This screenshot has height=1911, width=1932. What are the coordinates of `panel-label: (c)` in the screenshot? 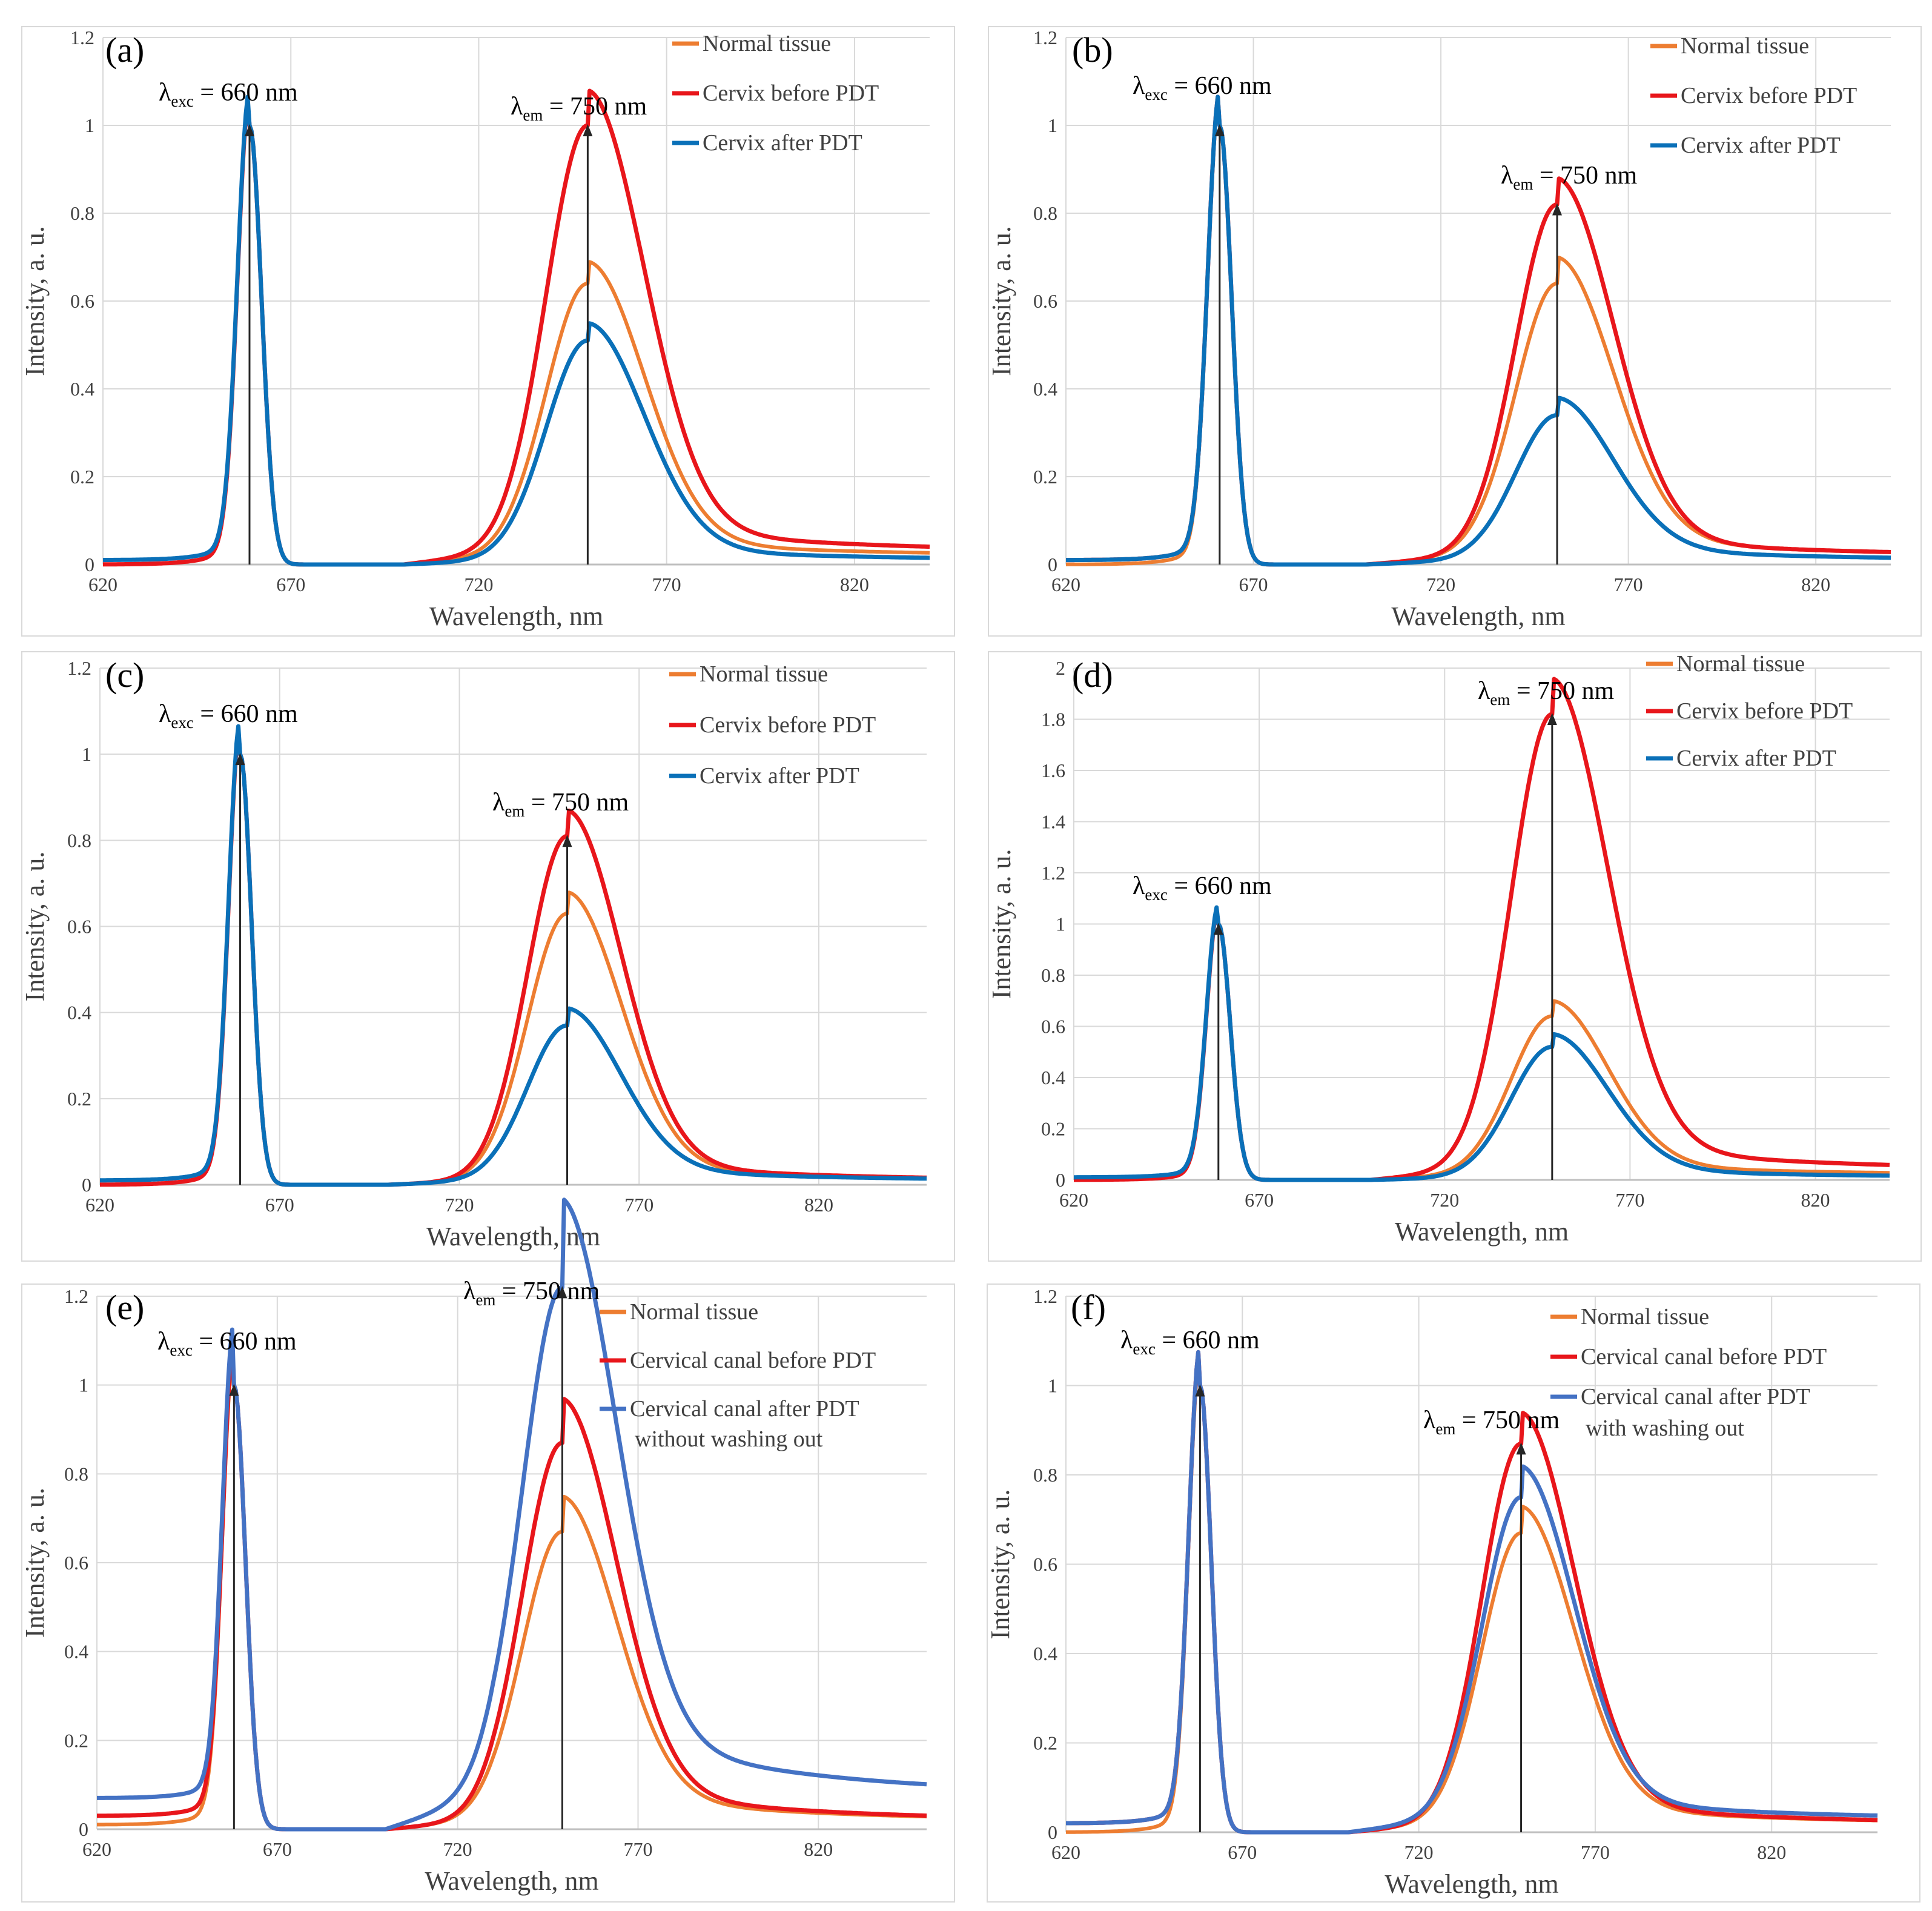 It's located at (125, 675).